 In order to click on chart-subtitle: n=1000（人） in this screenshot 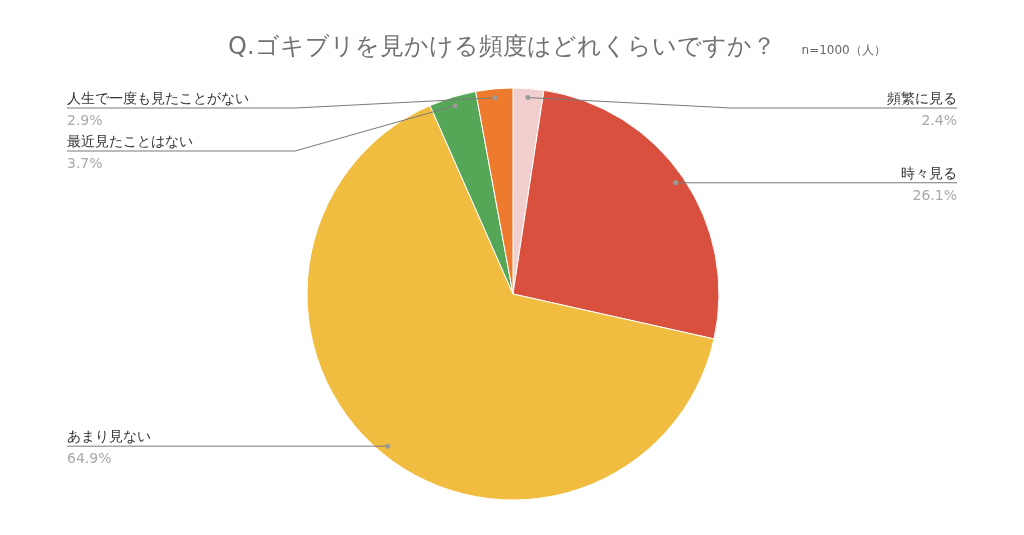, I will do `click(843, 50)`.